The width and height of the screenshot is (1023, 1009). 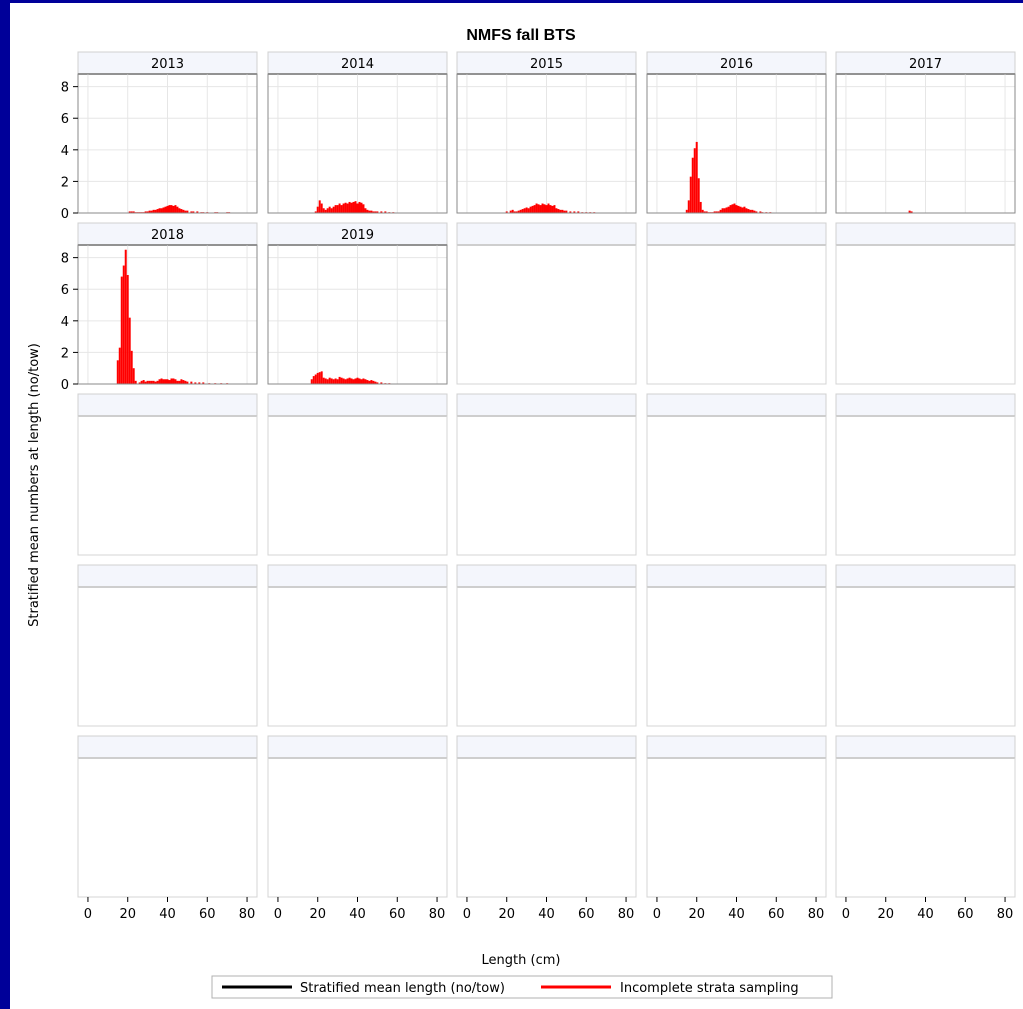 What do you see at coordinates (167, 235) in the screenshot?
I see `panel-year-label: 2018` at bounding box center [167, 235].